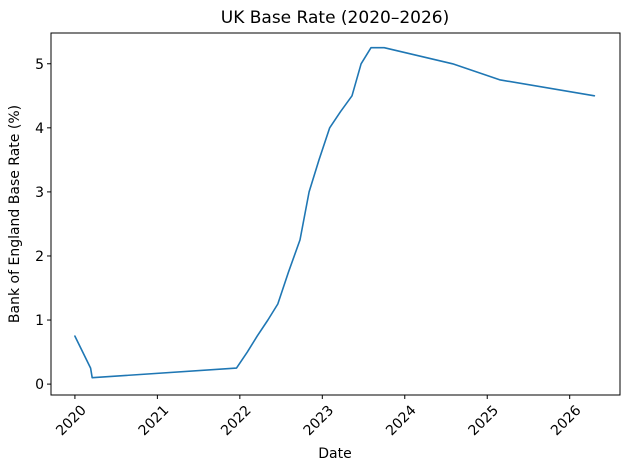 This screenshot has width=630, height=470. I want to click on y-tick-label: 4, so click(39, 129).